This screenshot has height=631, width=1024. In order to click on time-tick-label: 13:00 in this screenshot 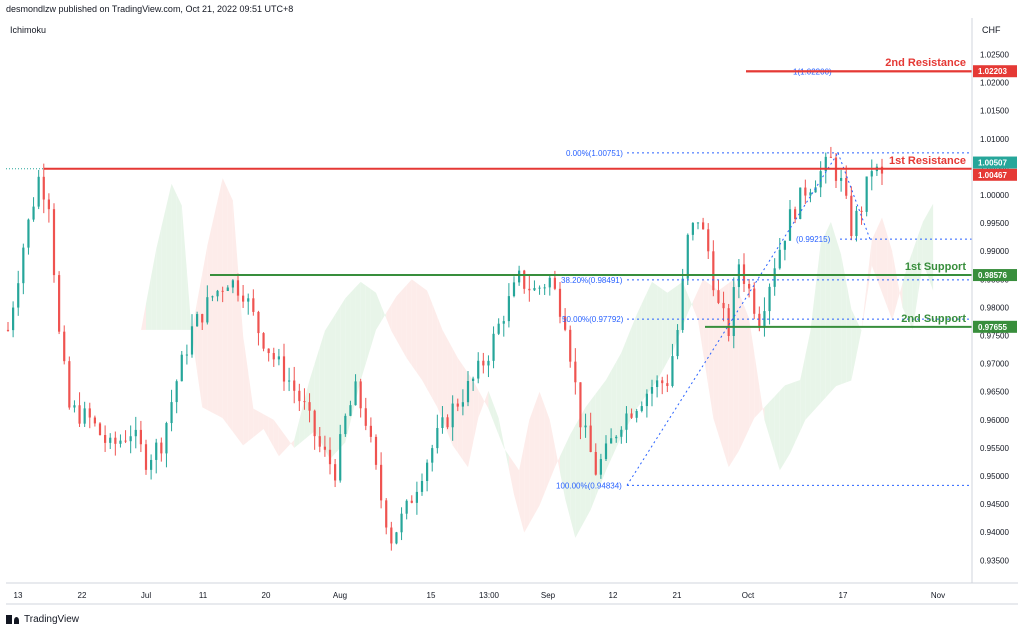, I will do `click(489, 595)`.